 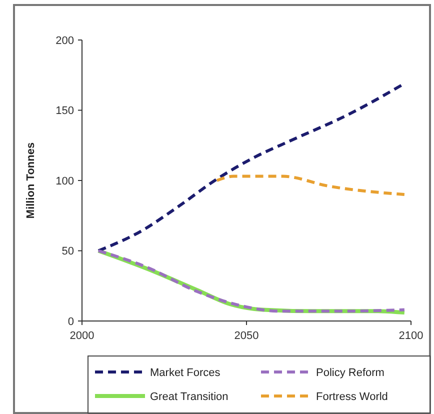 I want to click on x-tick-label: 2100, so click(x=411, y=336).